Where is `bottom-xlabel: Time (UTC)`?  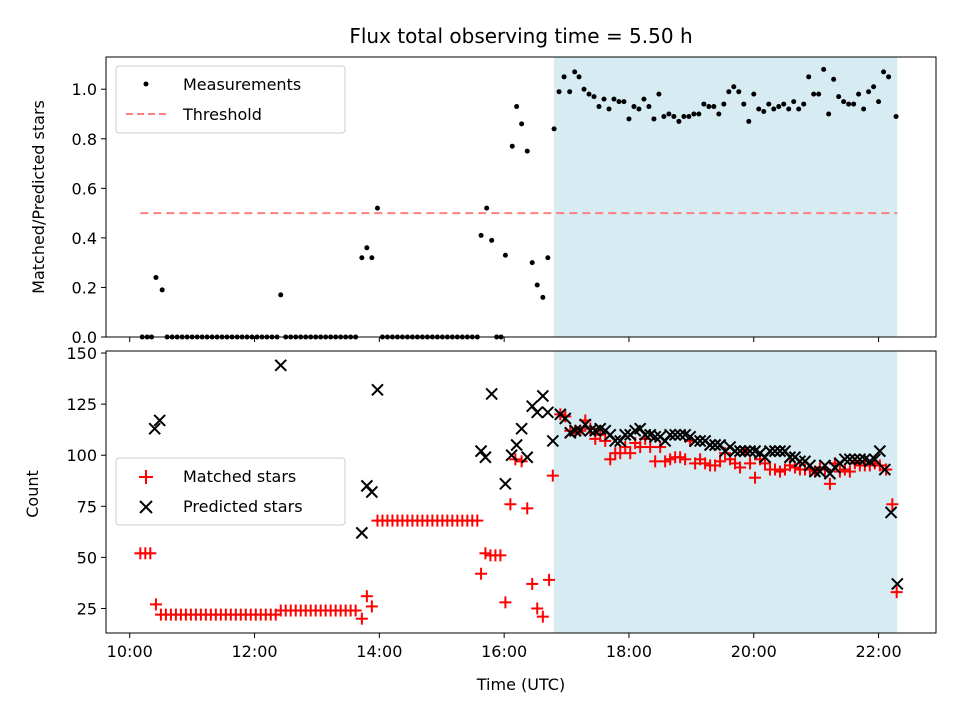
bottom-xlabel: Time (UTC) is located at coordinates (520, 684).